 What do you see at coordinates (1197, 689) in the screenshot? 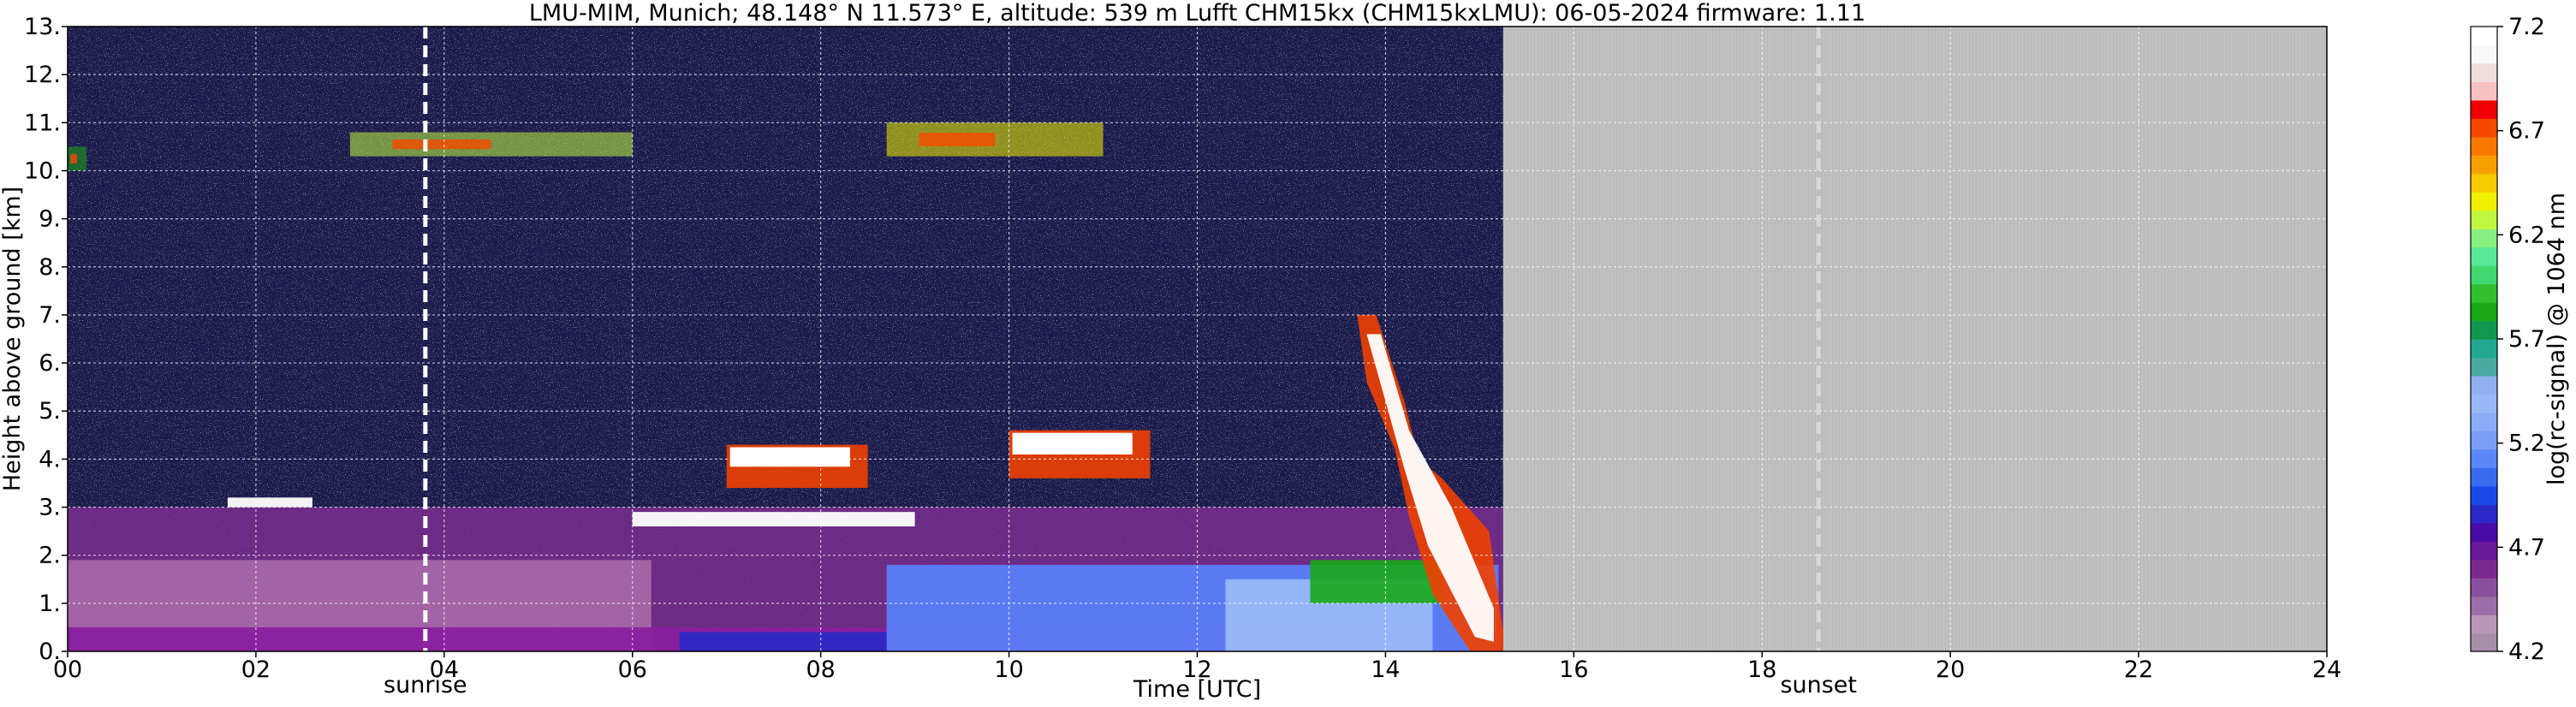
I see `x-axis-label: Time [UTC]` at bounding box center [1197, 689].